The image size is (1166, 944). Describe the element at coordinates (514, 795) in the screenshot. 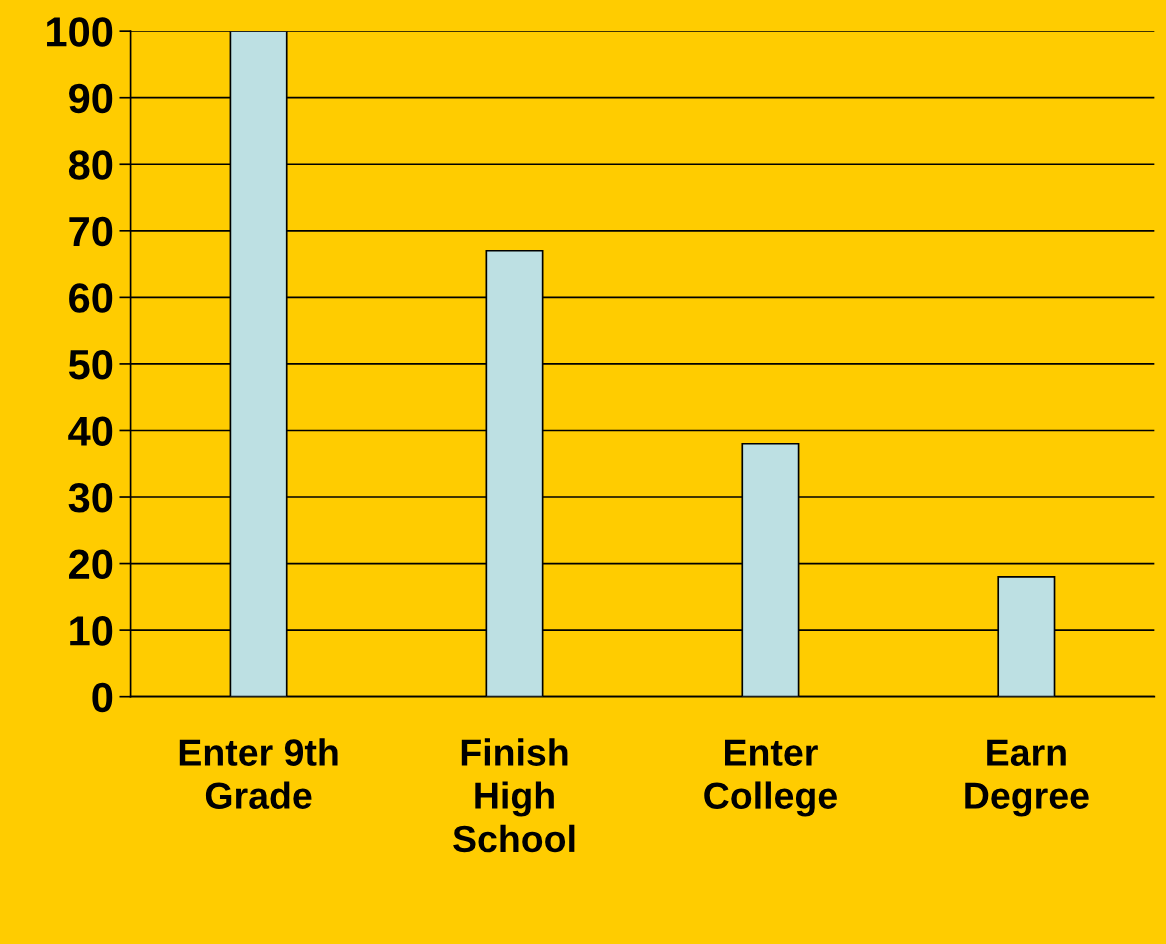

I see `x-tick-label: Finish High School` at that location.